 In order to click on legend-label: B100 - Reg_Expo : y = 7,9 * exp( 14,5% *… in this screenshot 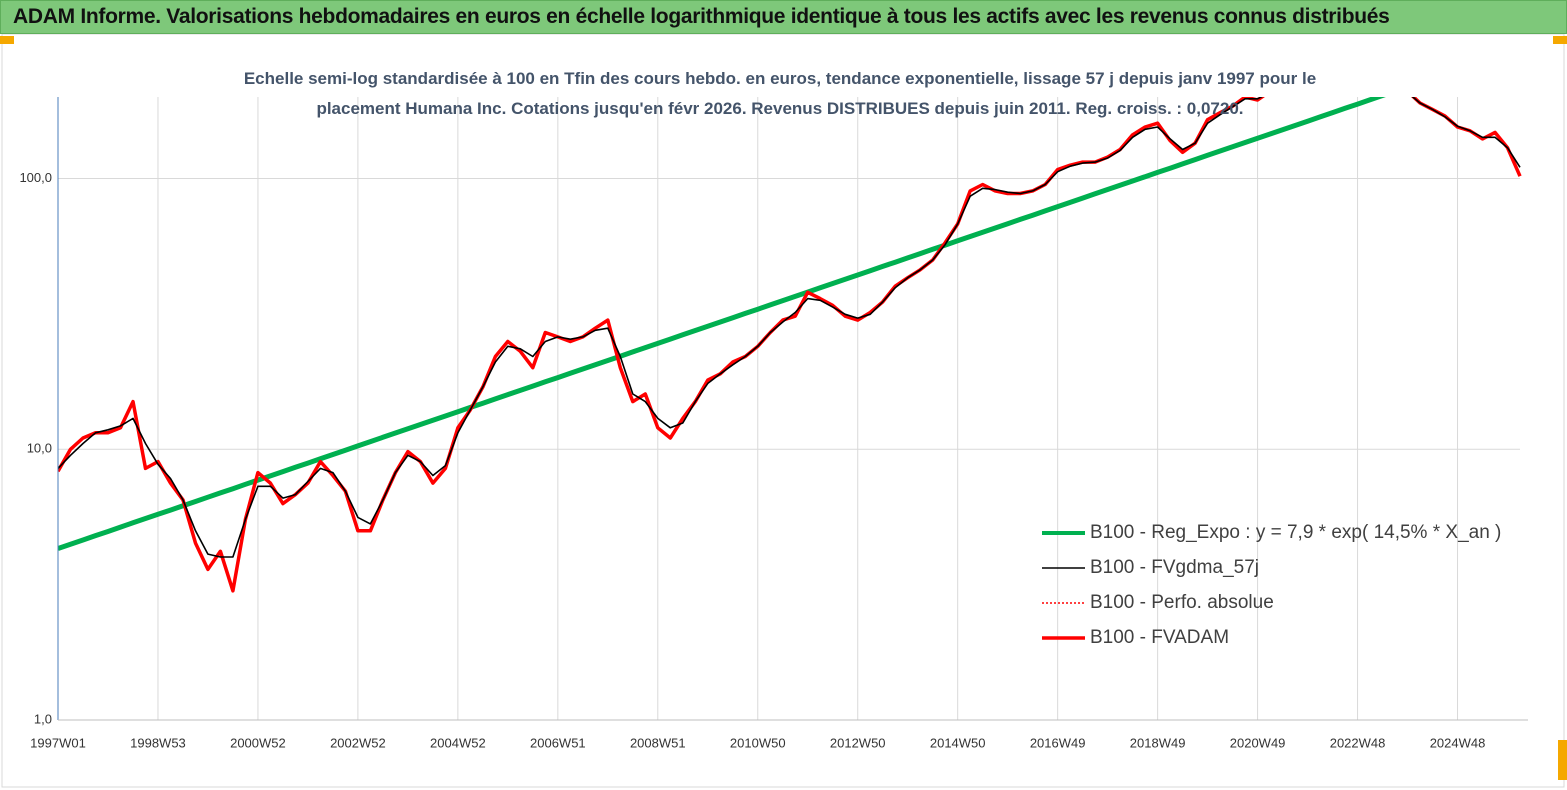, I will do `click(1295, 532)`.